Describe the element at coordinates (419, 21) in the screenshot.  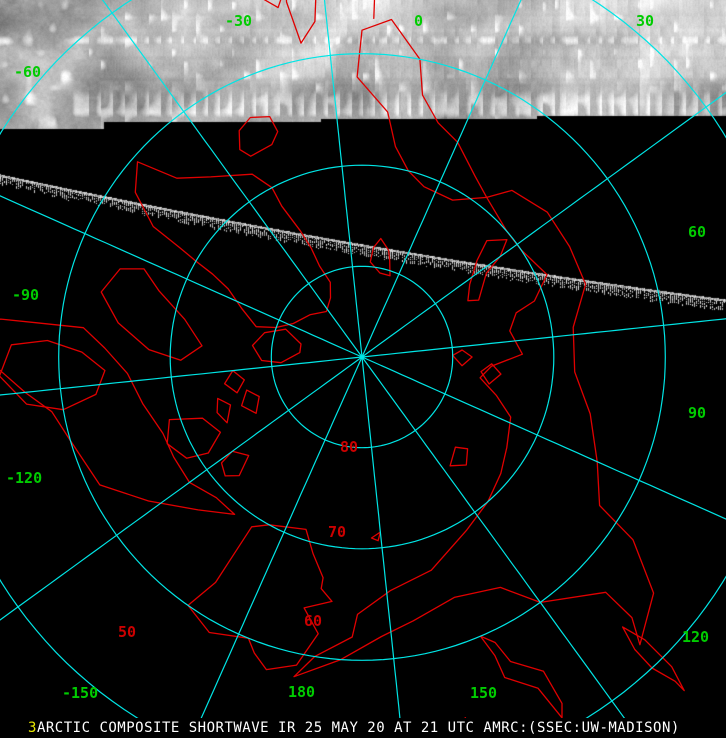
I see `longitude-label-0: 0` at that location.